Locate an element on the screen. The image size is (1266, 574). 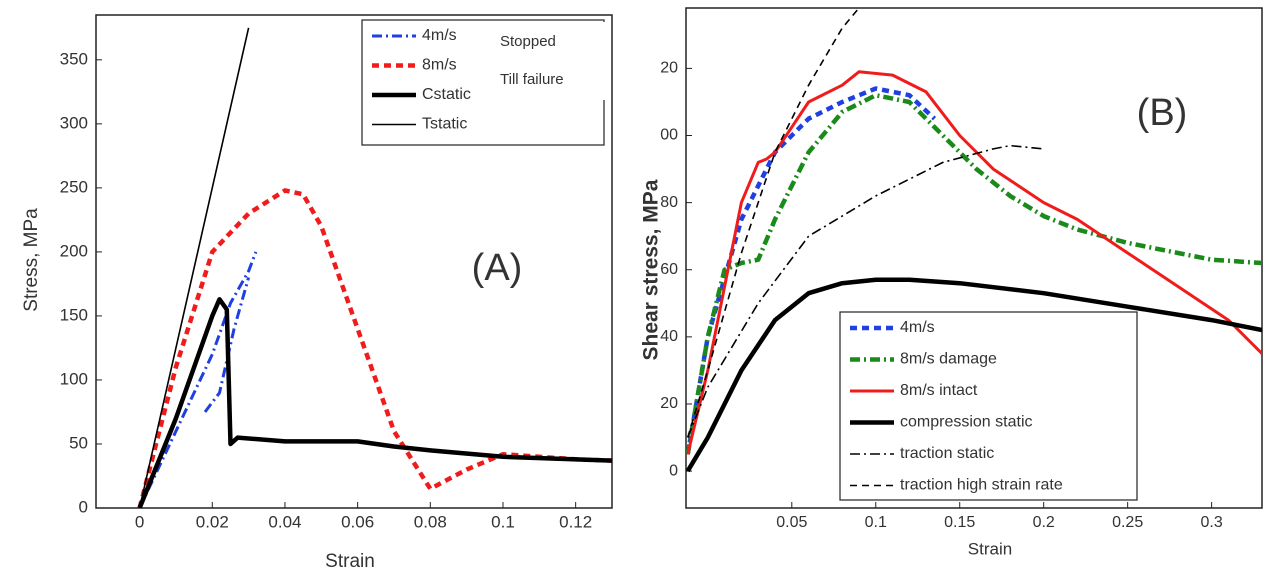
x-tick-label: 0.06 is located at coordinates (357, 521).